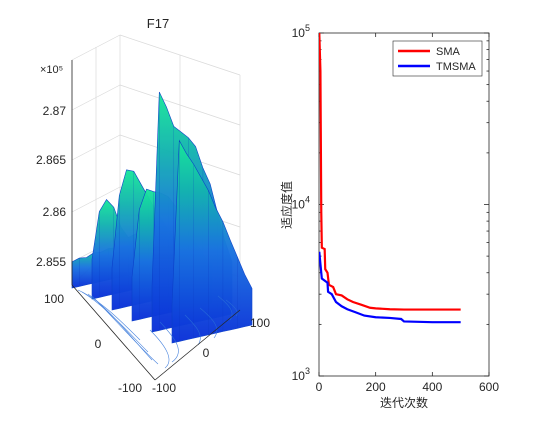  Describe the element at coordinates (206, 353) in the screenshot. I see `y-tick-label: 0` at that location.